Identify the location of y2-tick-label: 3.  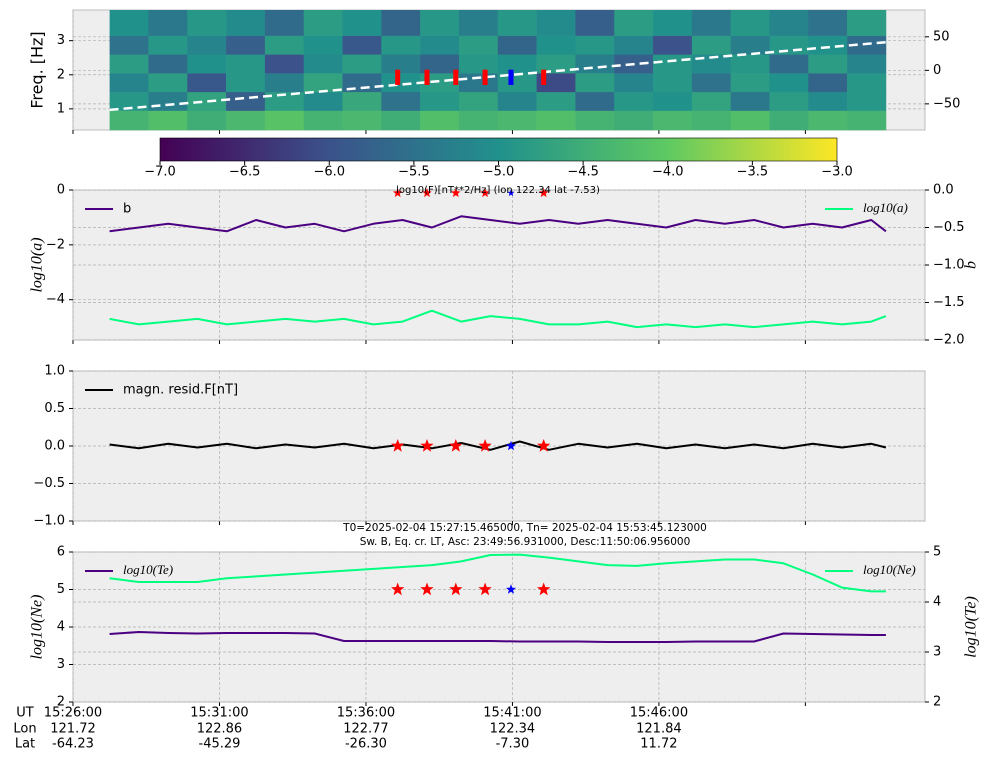
(937, 652).